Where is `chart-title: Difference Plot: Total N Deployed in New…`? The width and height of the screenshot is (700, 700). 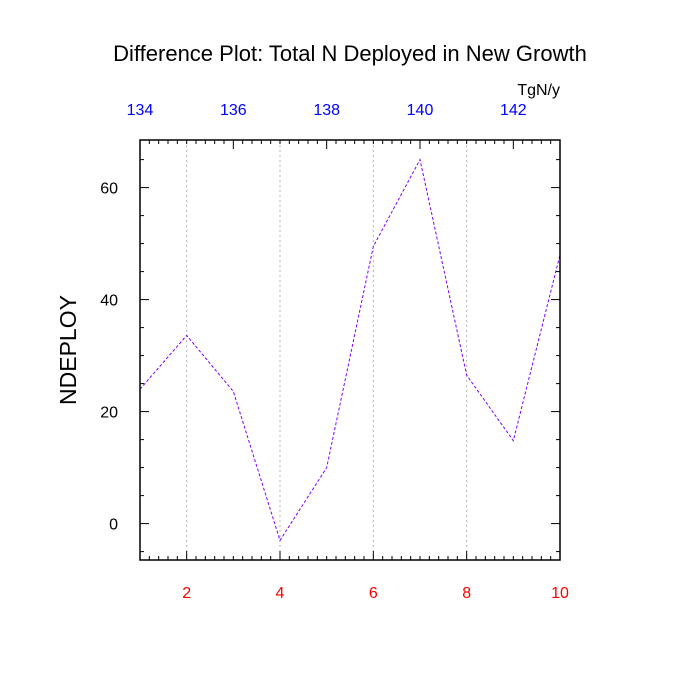 chart-title: Difference Plot: Total N Deployed in New… is located at coordinates (350, 53).